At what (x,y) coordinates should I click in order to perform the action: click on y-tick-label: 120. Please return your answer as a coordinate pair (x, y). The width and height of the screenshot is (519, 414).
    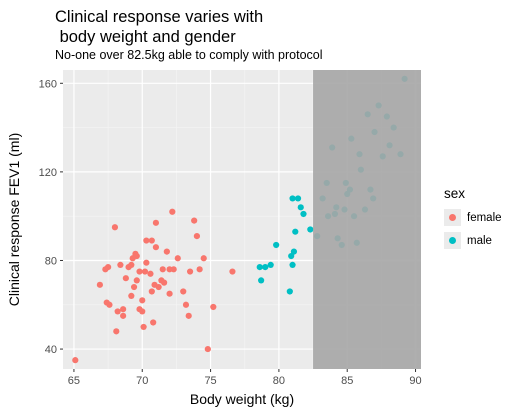
    Looking at the image, I should click on (48, 173).